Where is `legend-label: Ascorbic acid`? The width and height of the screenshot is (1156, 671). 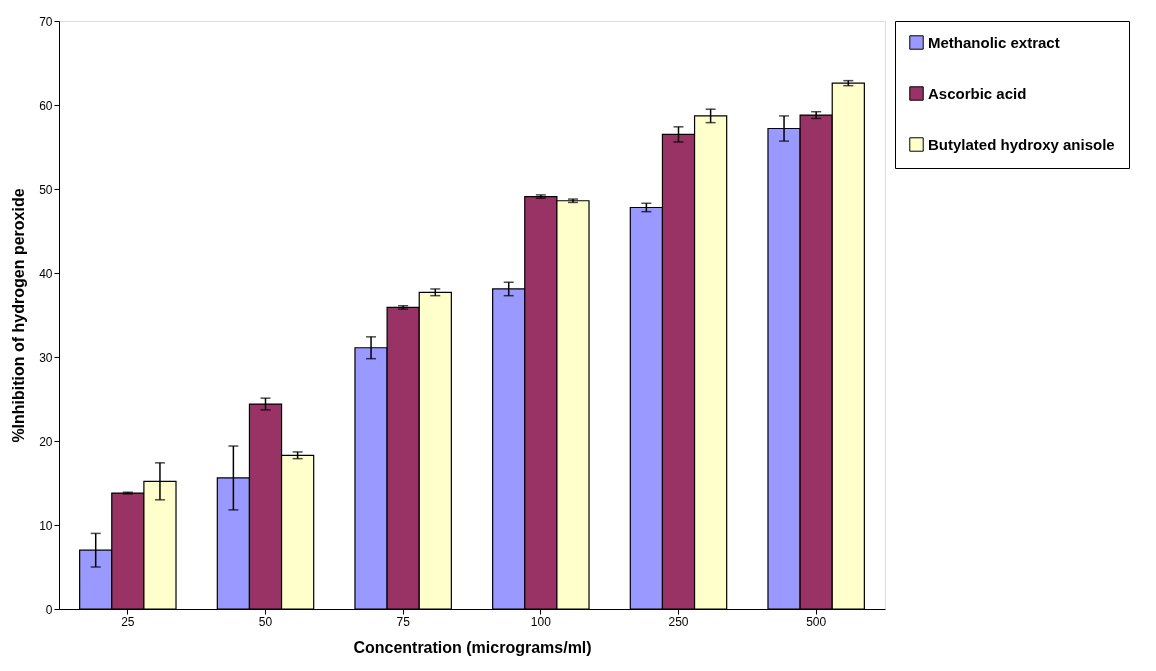 legend-label: Ascorbic acid is located at coordinates (977, 93).